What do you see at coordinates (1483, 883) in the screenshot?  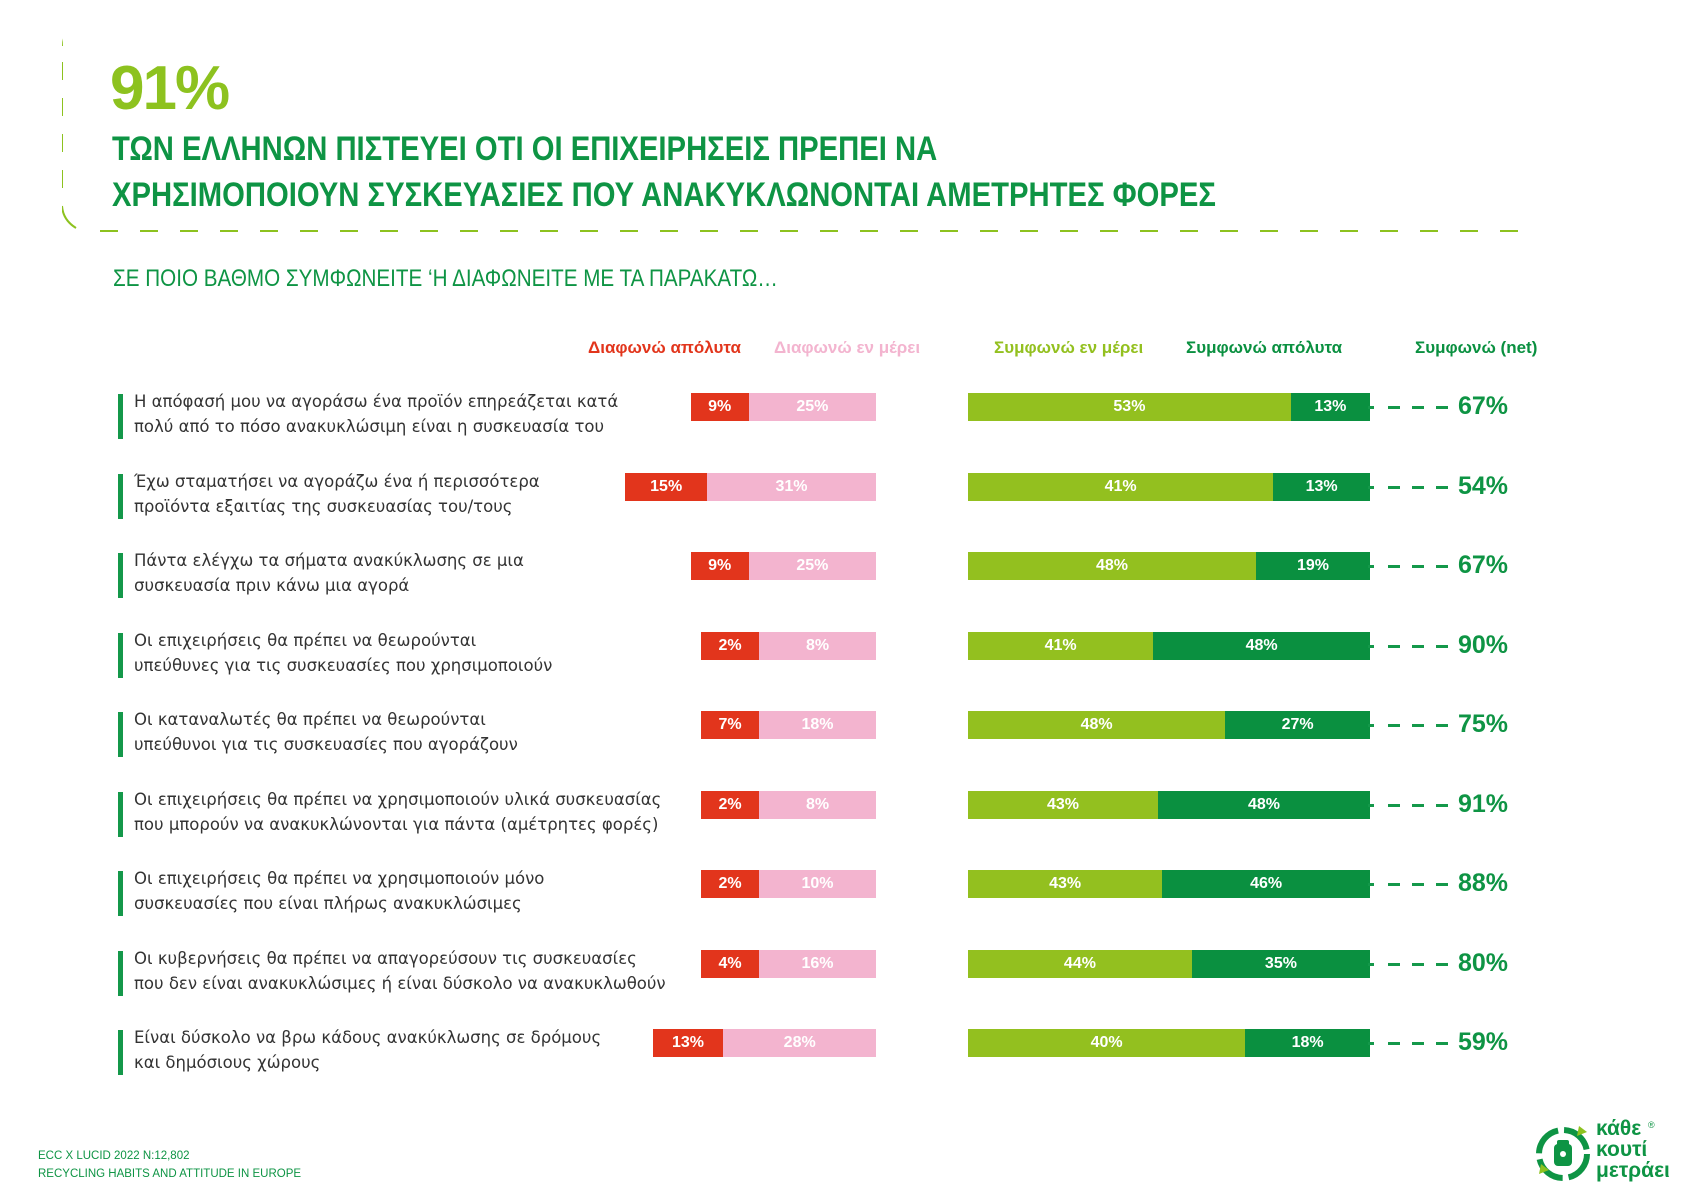 I see `net-agree-value: 88%` at bounding box center [1483, 883].